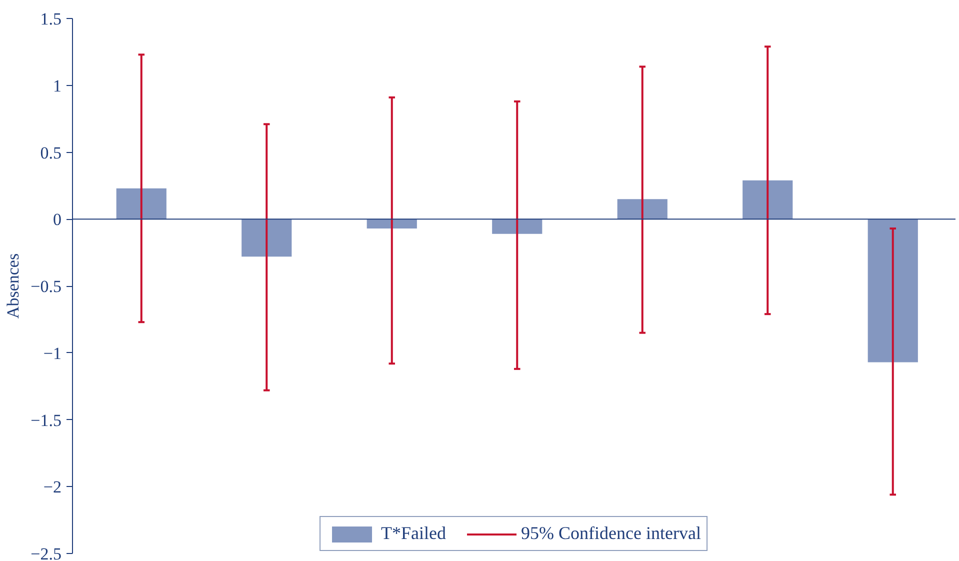  I want to click on y-axis-title: Absences, so click(13, 286).